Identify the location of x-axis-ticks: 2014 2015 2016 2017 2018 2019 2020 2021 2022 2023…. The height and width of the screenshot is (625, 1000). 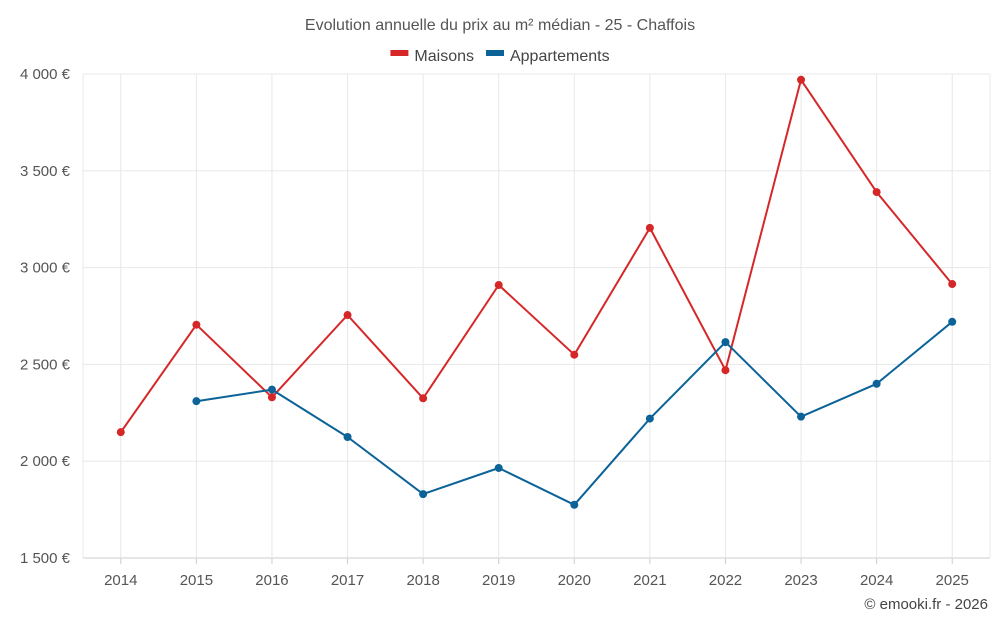
(536, 573).